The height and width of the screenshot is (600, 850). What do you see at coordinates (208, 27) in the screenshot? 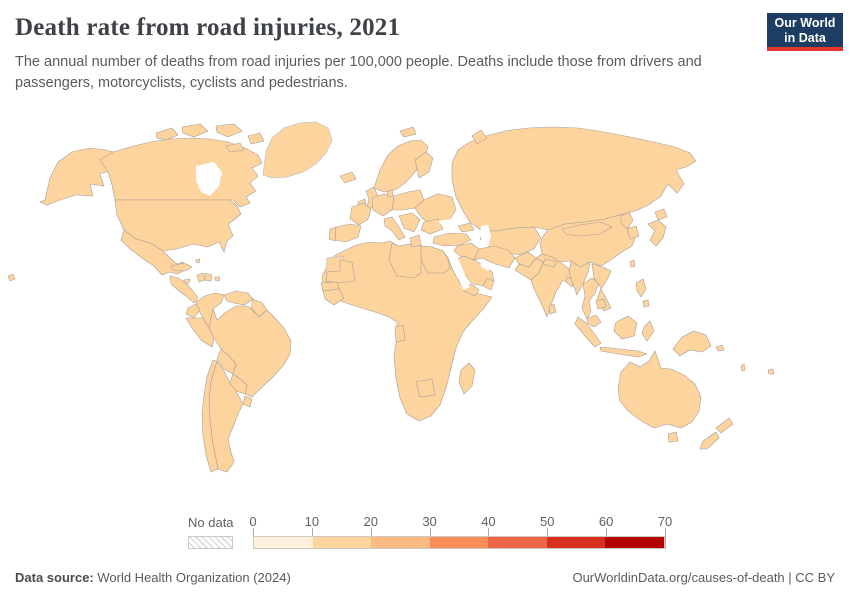
I see `page-title: Death rate from road injuries, 2021` at bounding box center [208, 27].